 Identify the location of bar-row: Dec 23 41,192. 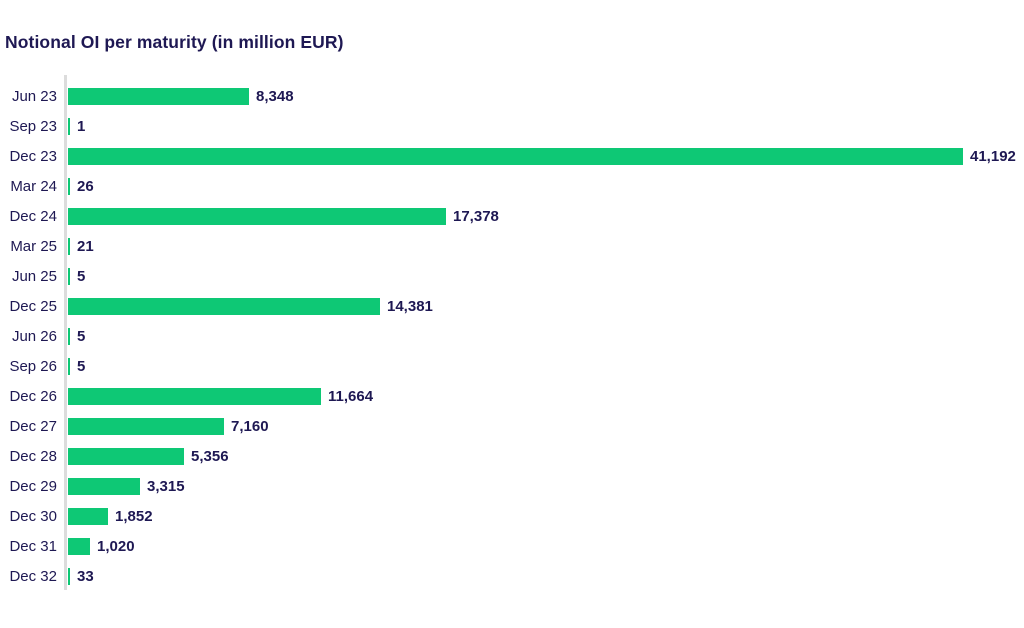
(512, 156).